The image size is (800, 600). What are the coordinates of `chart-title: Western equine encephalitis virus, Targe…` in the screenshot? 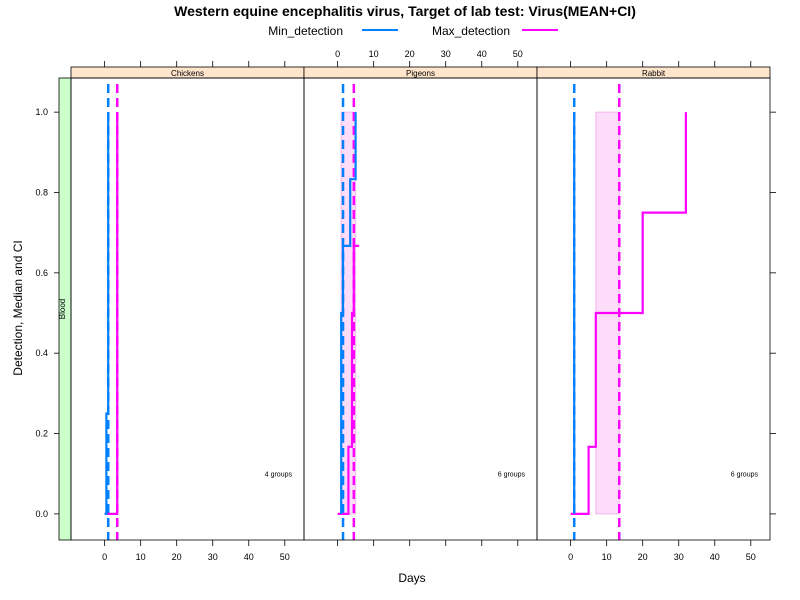 It's located at (405, 11).